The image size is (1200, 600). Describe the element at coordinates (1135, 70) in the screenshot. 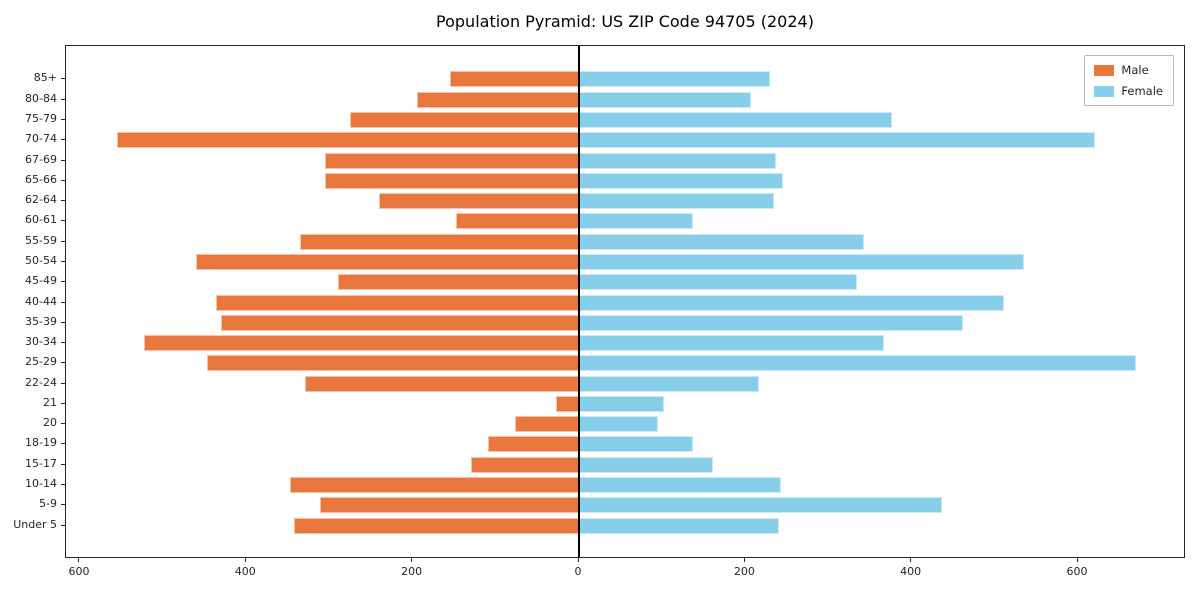

I see `legend-label-male: Male` at that location.